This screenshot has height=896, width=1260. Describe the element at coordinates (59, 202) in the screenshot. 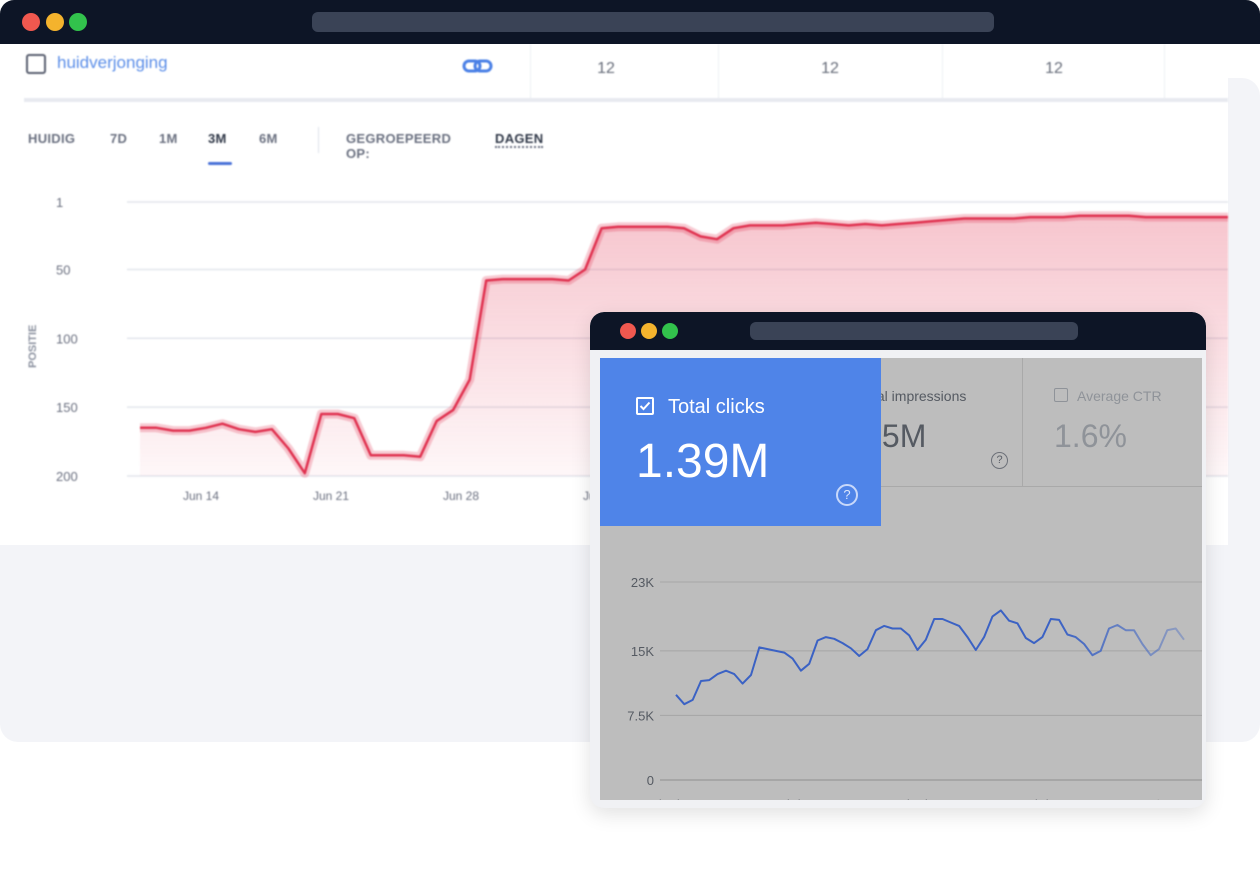

I see `y-tick-label: 1` at that location.